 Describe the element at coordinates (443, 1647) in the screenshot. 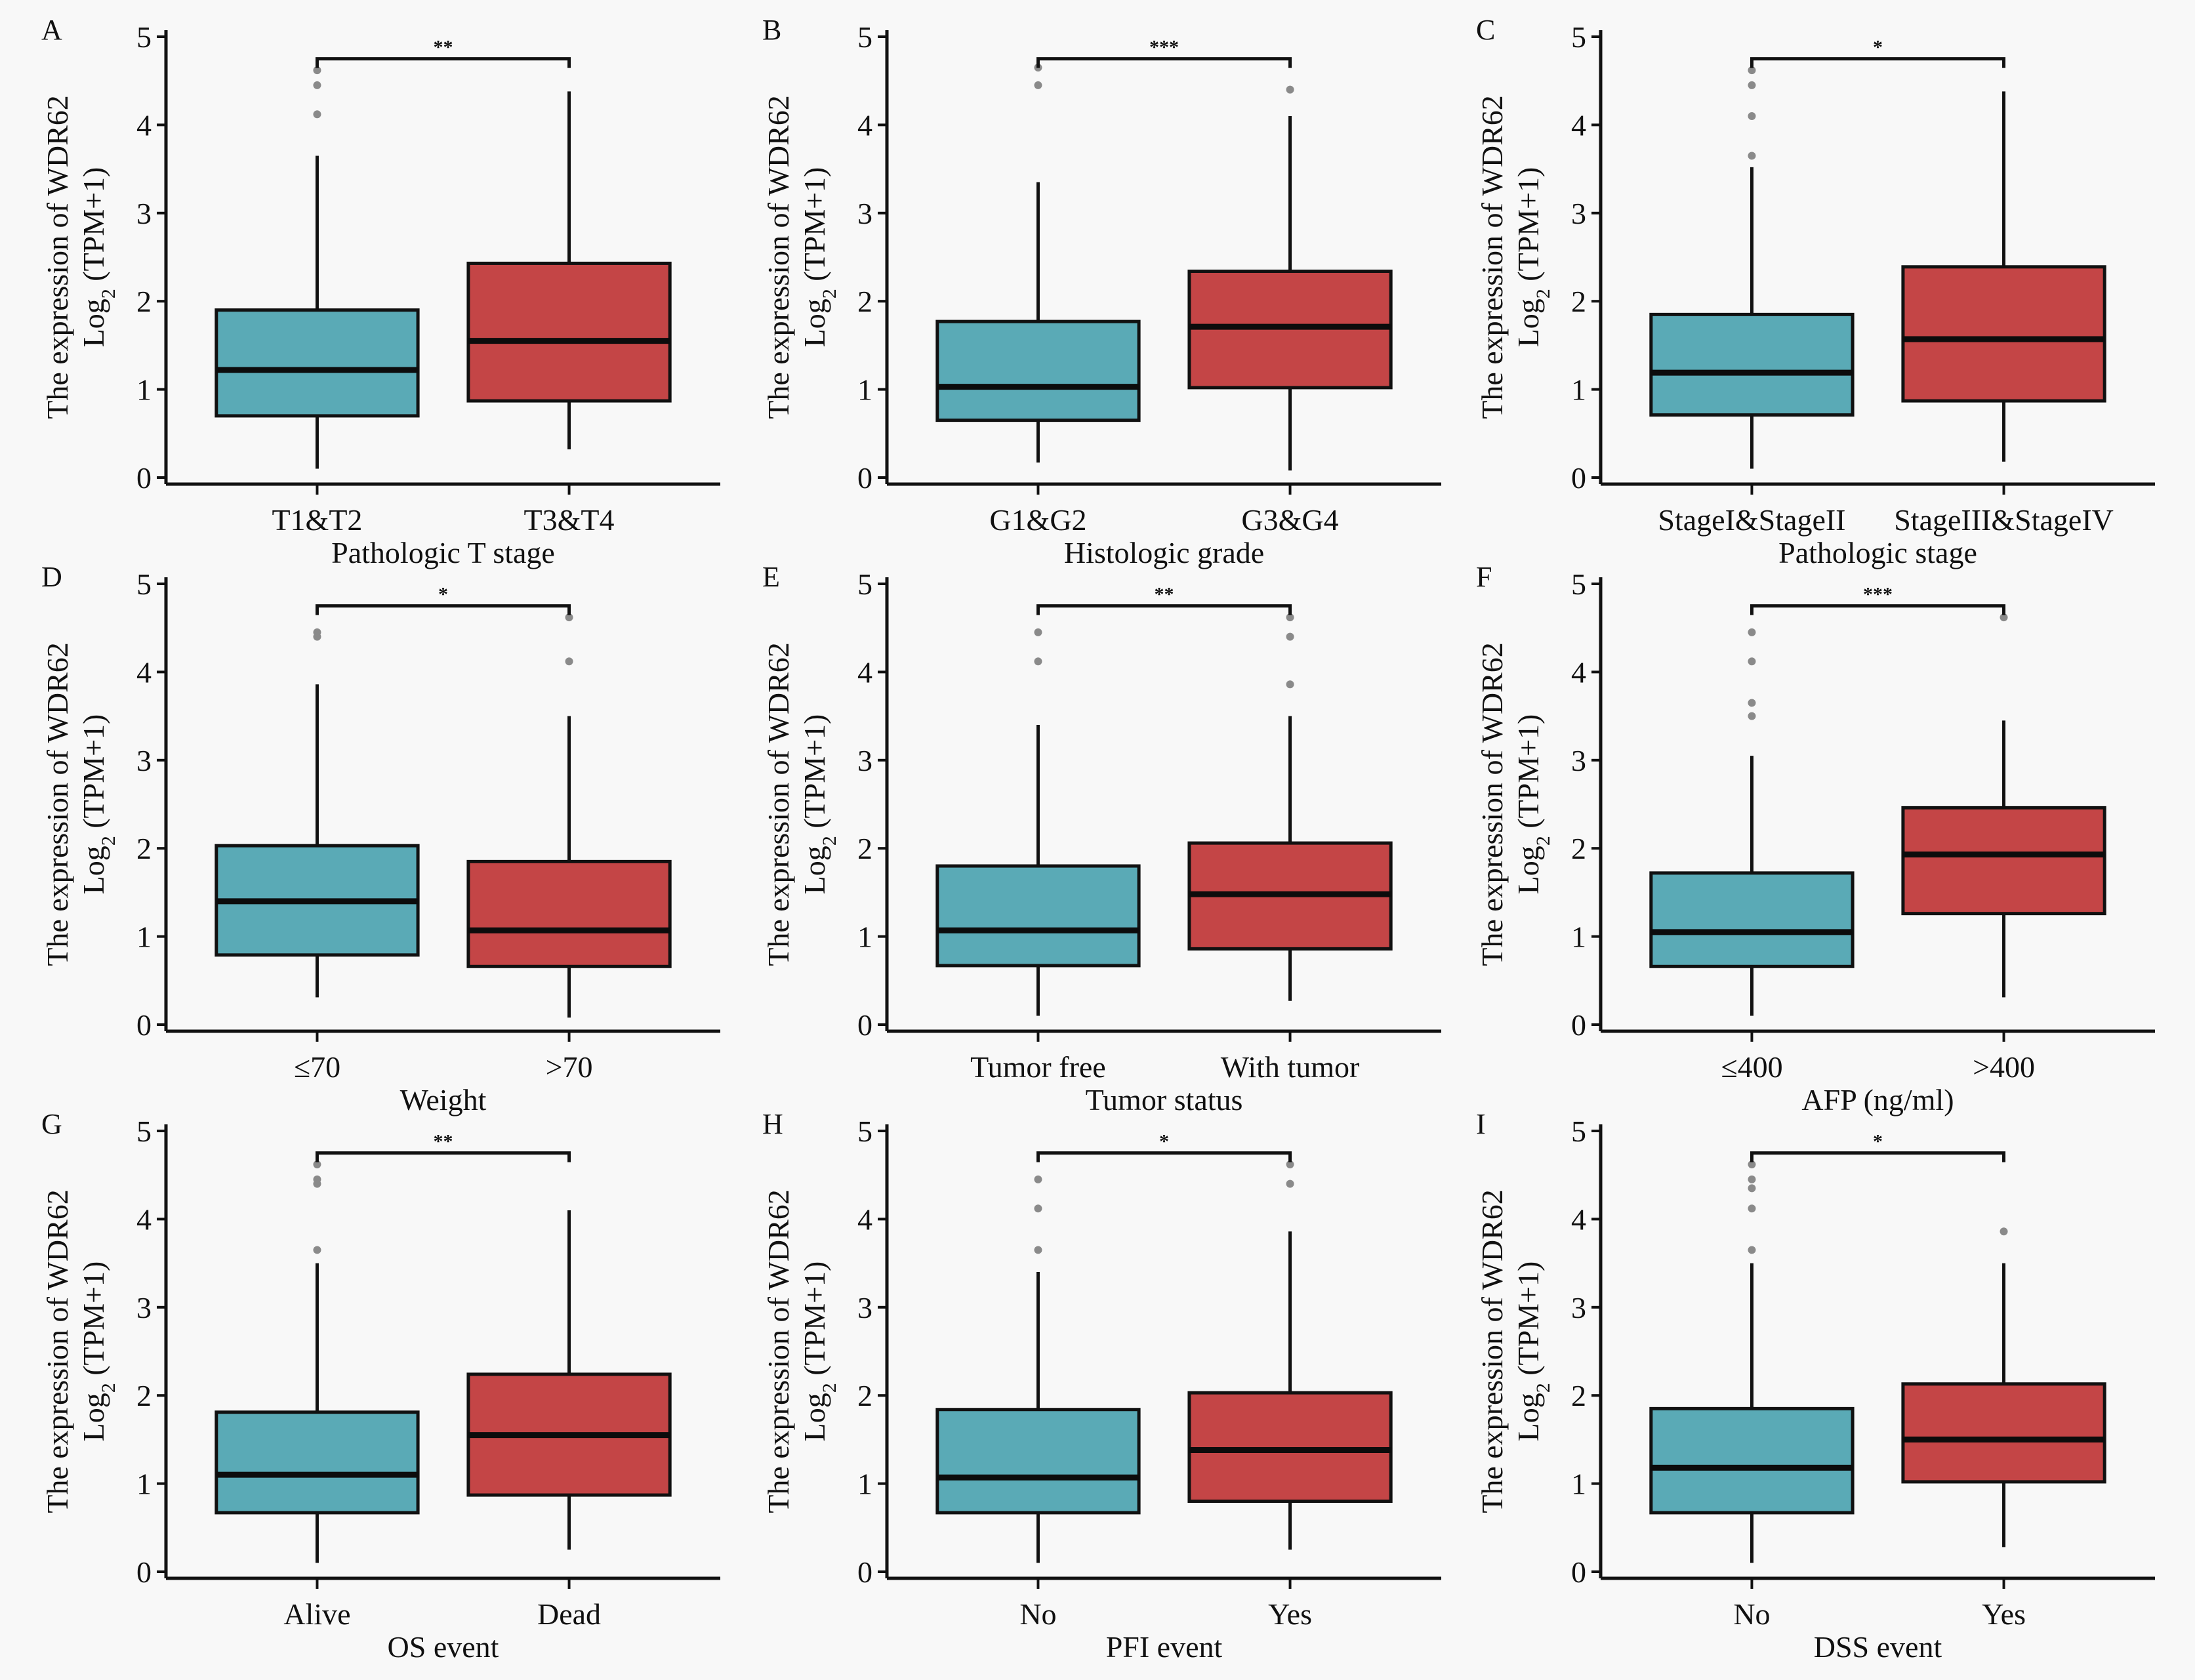

I see `x-axis-title: OS event` at that location.